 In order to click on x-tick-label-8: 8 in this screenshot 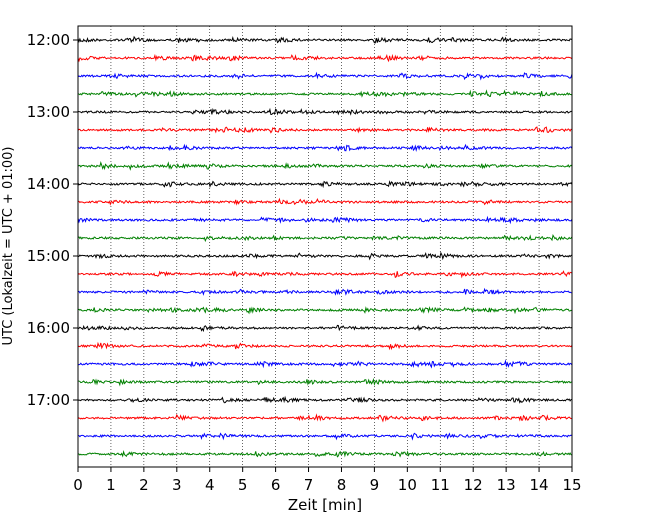, I will do `click(342, 485)`.